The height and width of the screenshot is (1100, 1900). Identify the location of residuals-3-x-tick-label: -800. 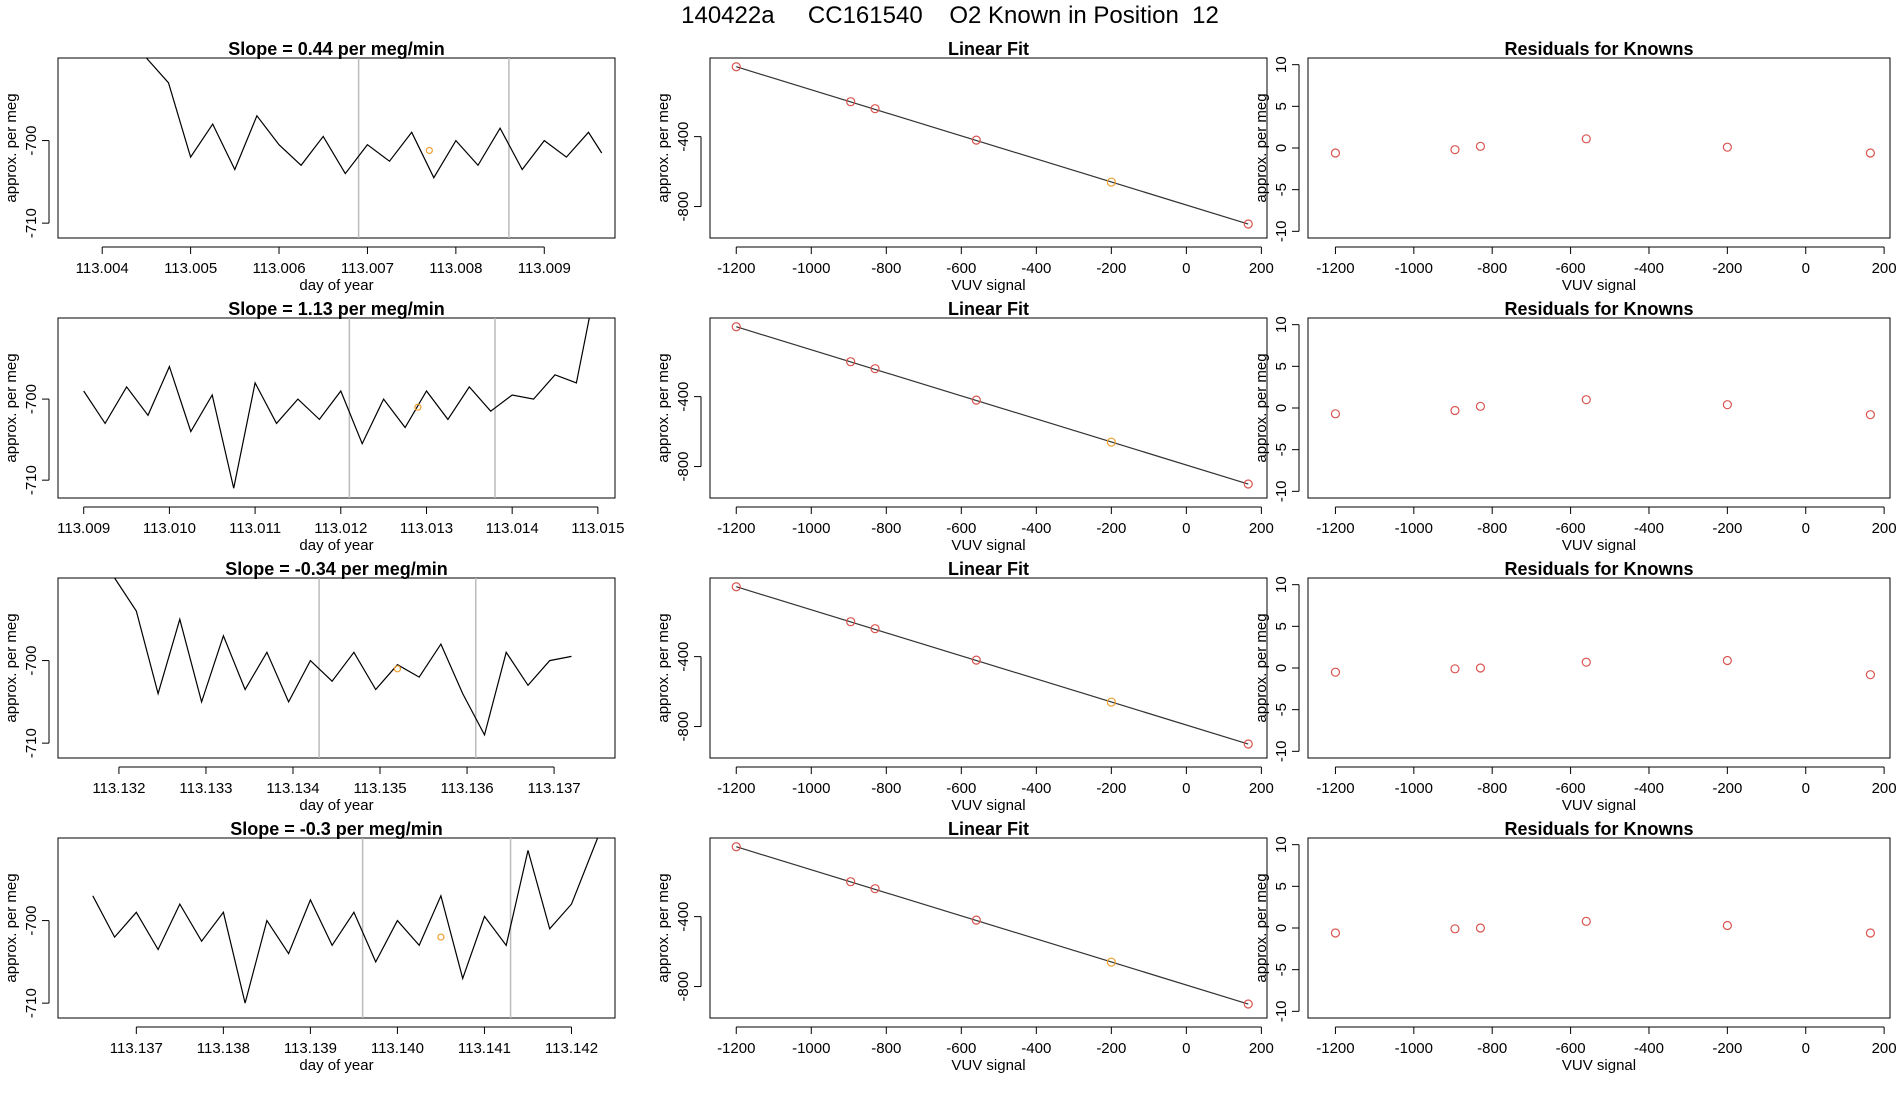
(1492, 788).